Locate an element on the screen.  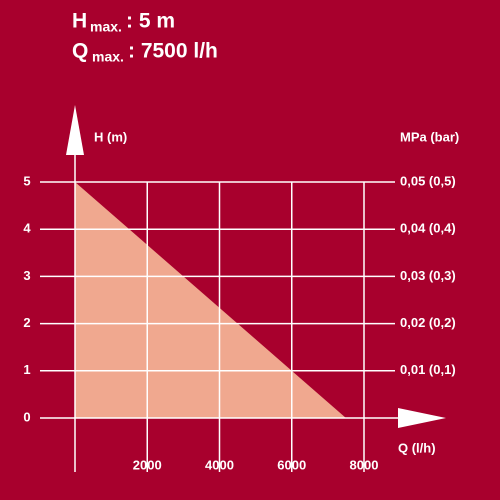
annotation-text: : 5 m is located at coordinates (150, 21).